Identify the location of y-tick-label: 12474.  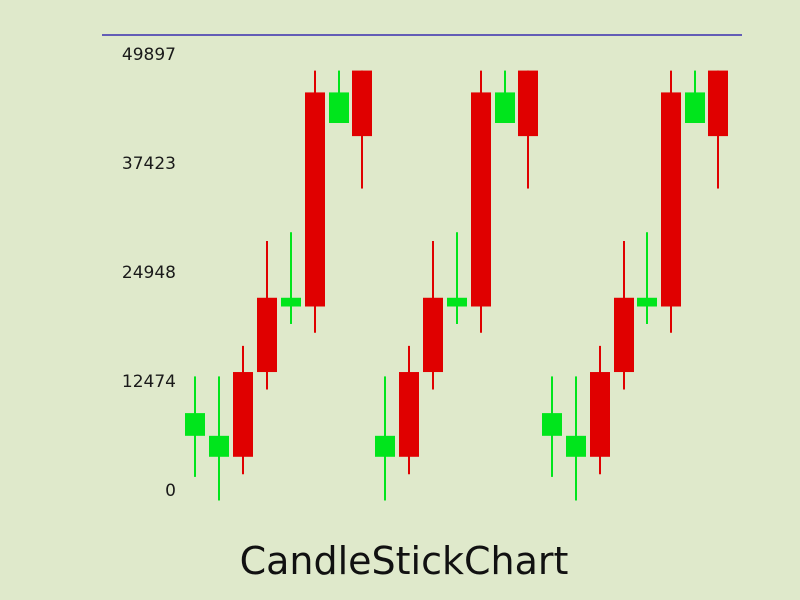
(149, 382).